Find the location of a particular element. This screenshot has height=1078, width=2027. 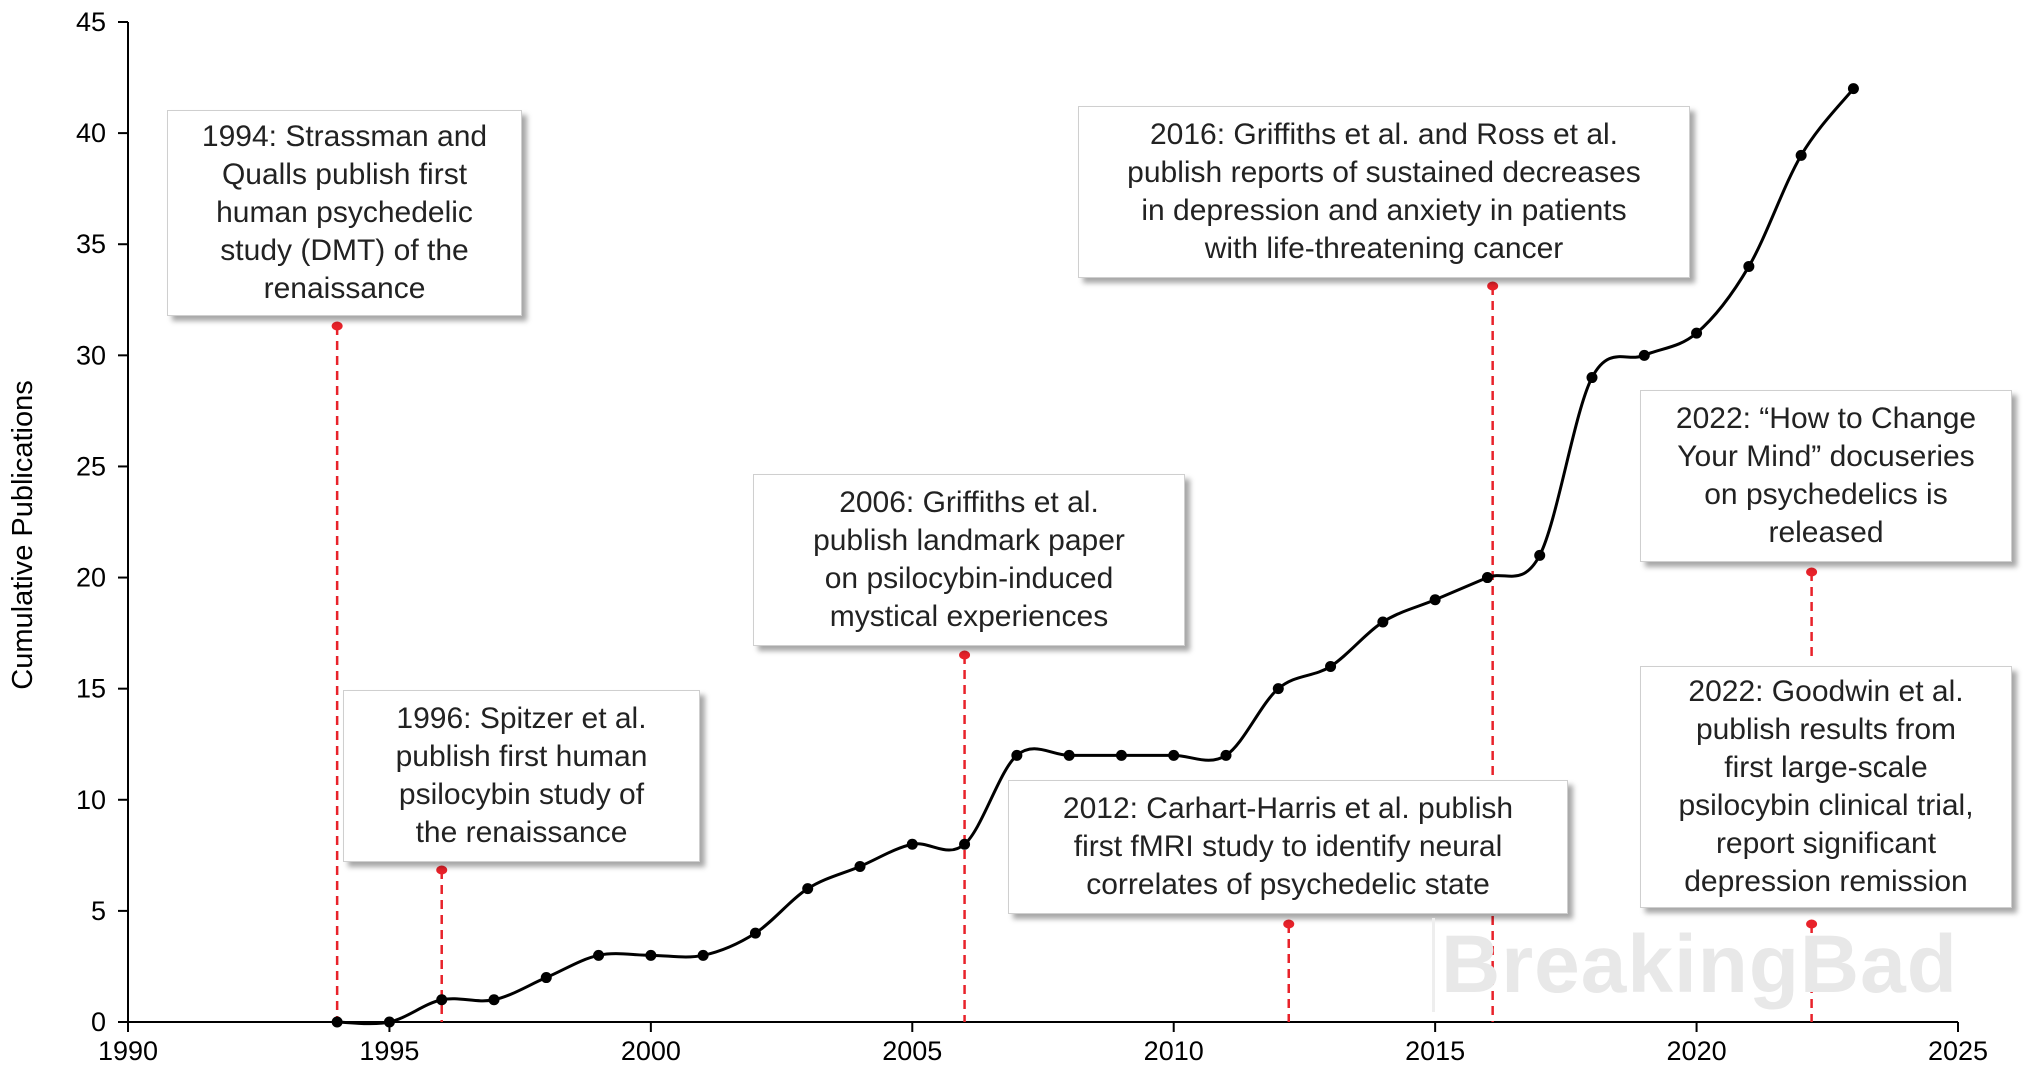

annotation-line: 2006: Griffiths et al. is located at coordinates (969, 502).